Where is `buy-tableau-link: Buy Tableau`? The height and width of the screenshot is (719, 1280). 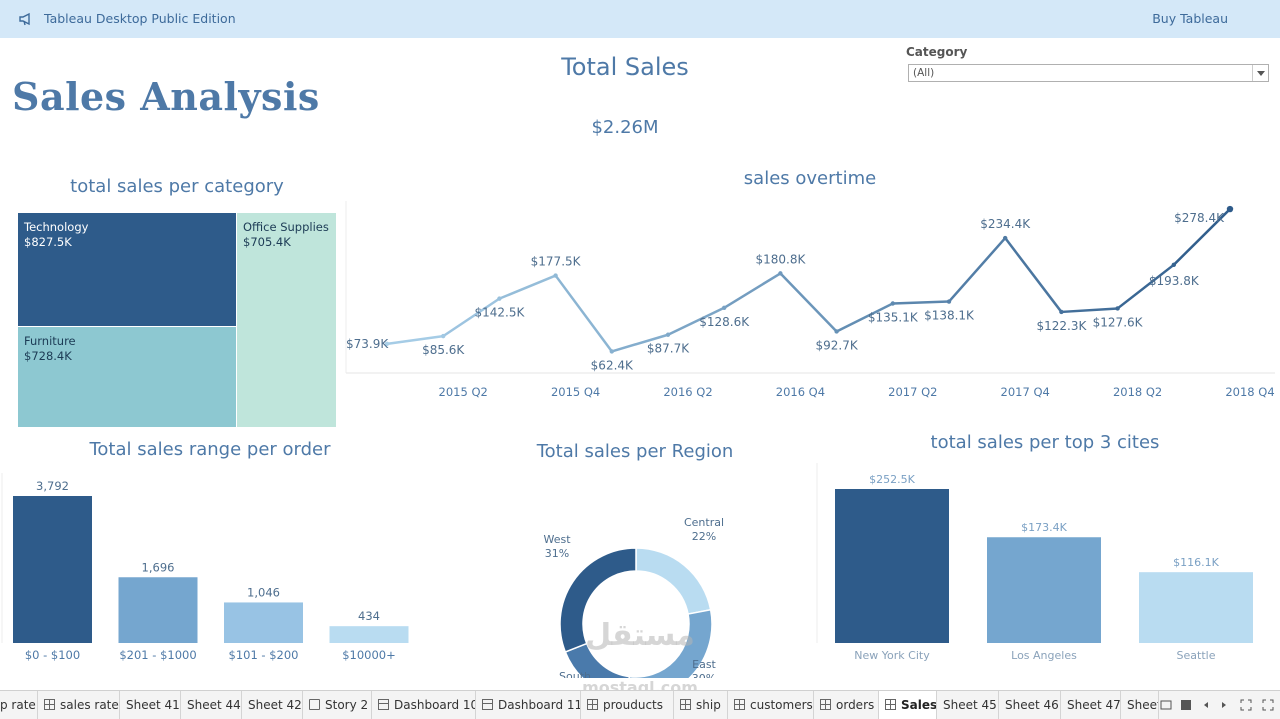
buy-tableau-link: Buy Tableau is located at coordinates (1190, 18).